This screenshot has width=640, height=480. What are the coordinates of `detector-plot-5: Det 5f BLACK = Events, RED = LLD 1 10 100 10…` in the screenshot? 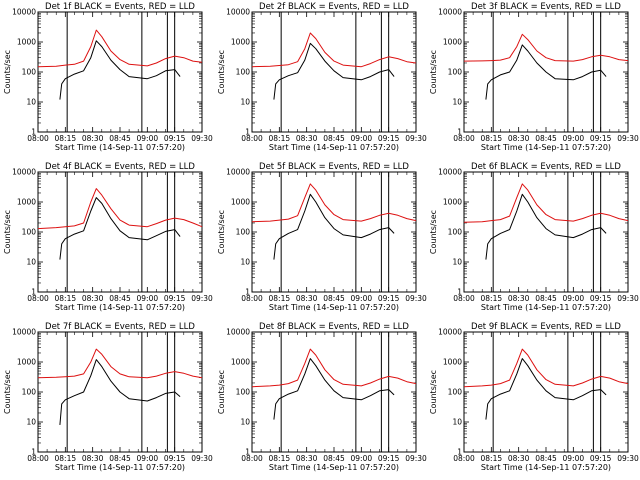 It's located at (322, 237).